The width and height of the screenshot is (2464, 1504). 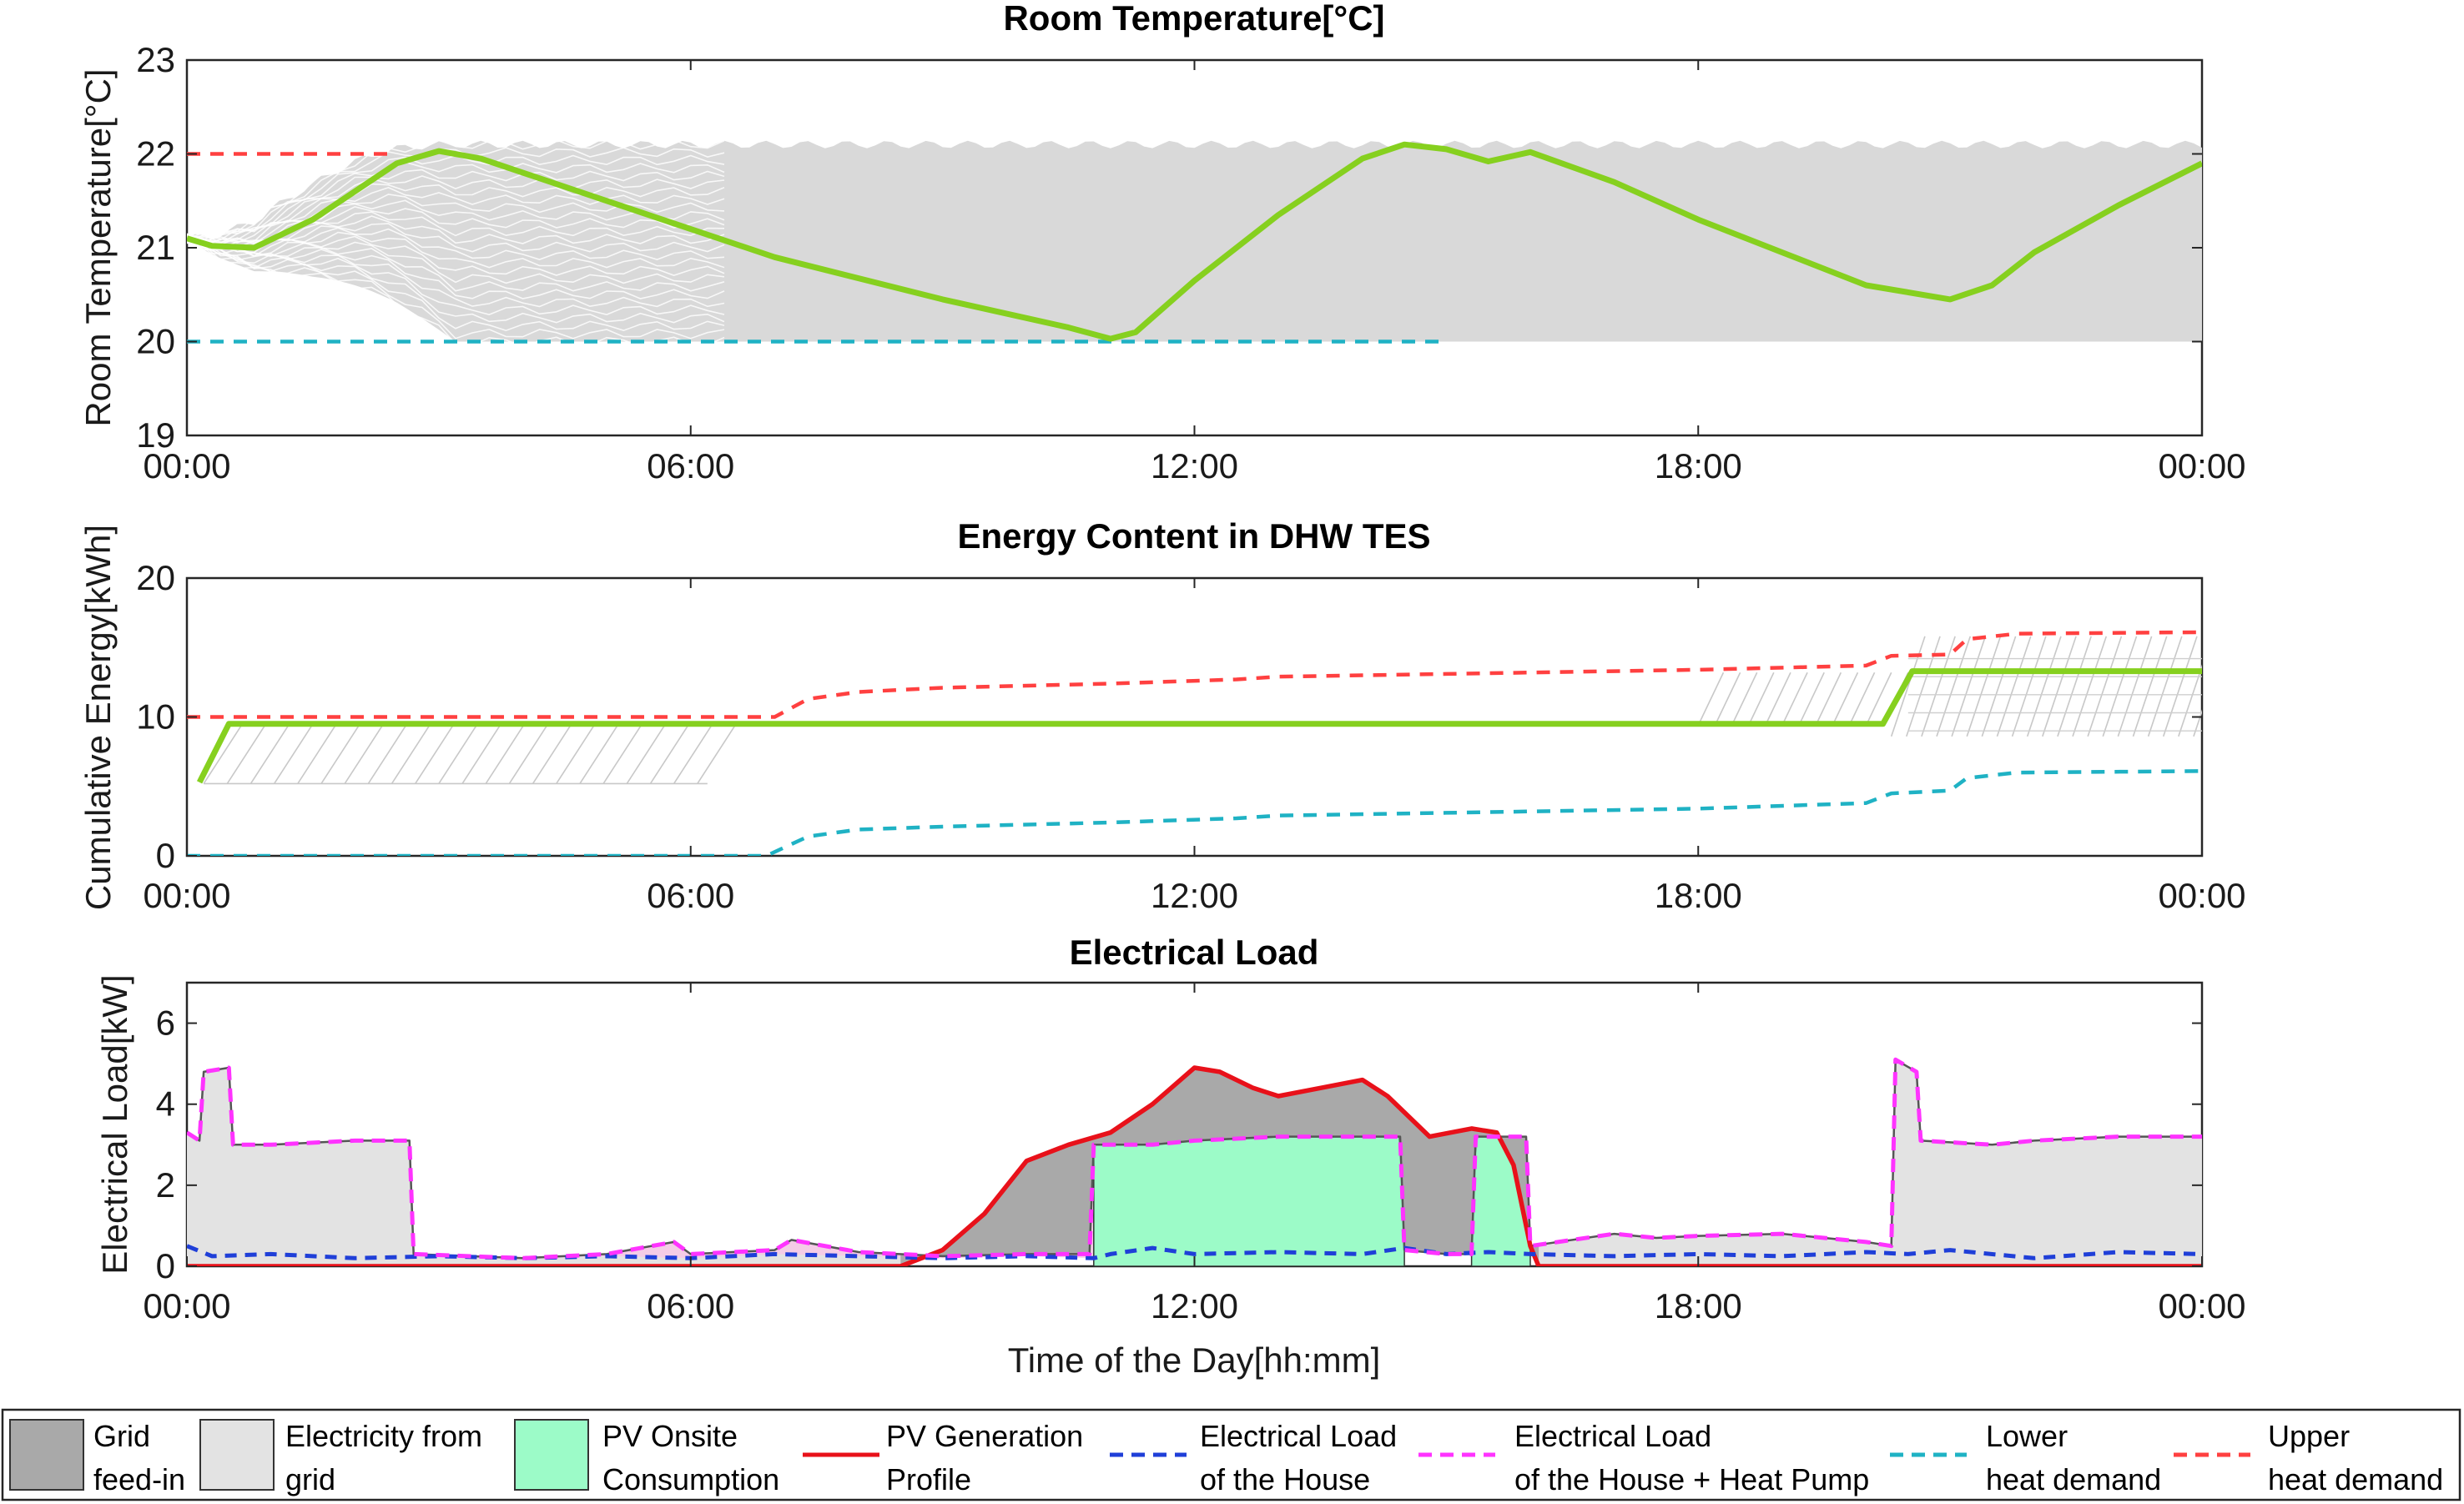 I want to click on panel1-xtick-label: 12:00, so click(x=1194, y=466).